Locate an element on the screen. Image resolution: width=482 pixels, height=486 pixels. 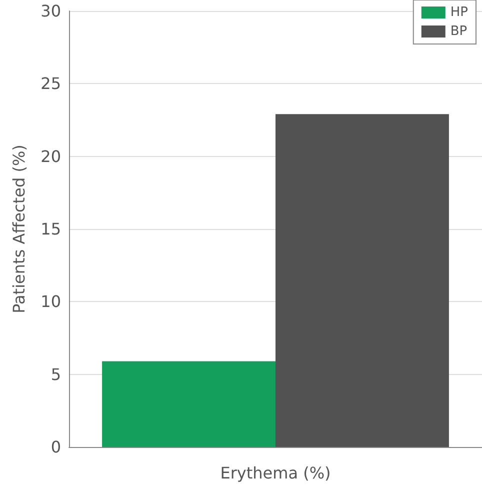
y-tick-label: 30 is located at coordinates (50, 11).